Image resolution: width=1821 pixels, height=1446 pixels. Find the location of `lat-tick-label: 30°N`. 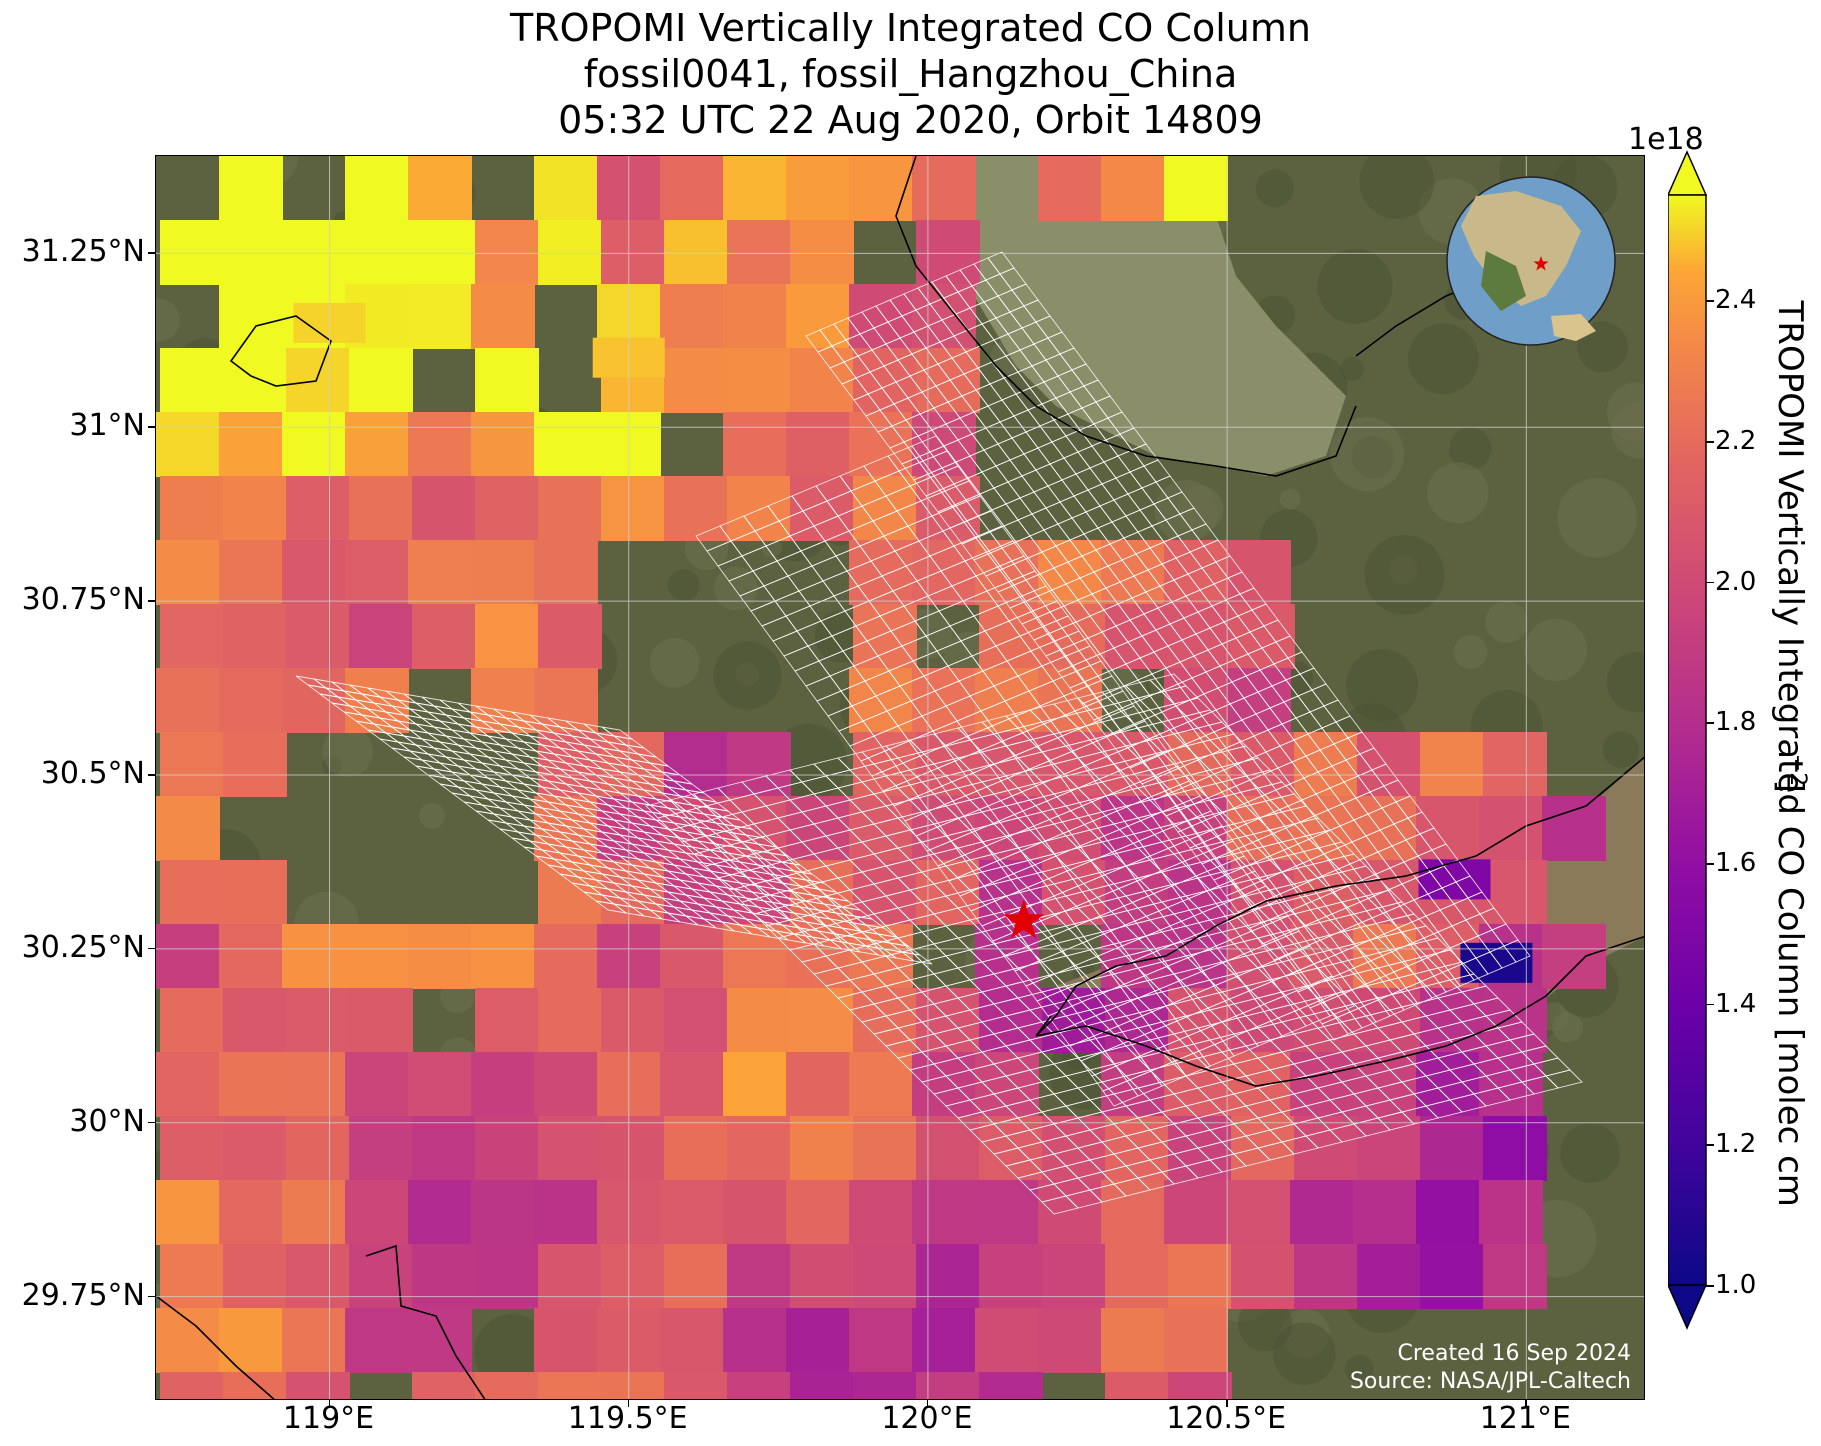

lat-tick-label: 30°N is located at coordinates (107, 1121).